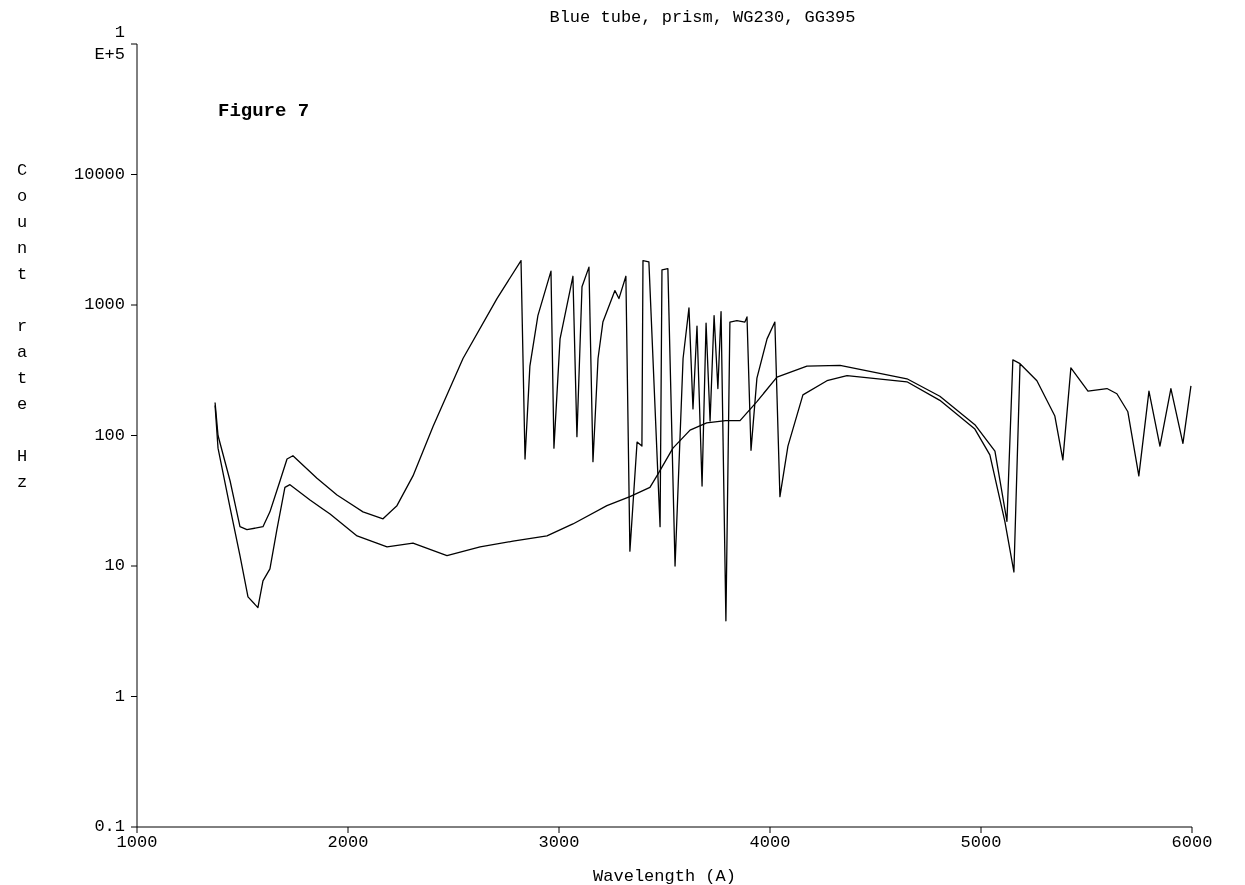  I want to click on annotation: Figure 7, so click(264, 111).